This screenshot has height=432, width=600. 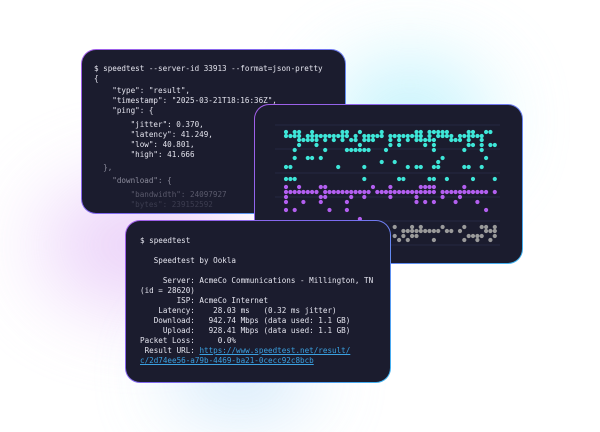 What do you see at coordinates (227, 360) in the screenshot?
I see `result-url-link-continued: c/2d74ee56-a79b-4469-ba21-0cecc92c8bcb` at bounding box center [227, 360].